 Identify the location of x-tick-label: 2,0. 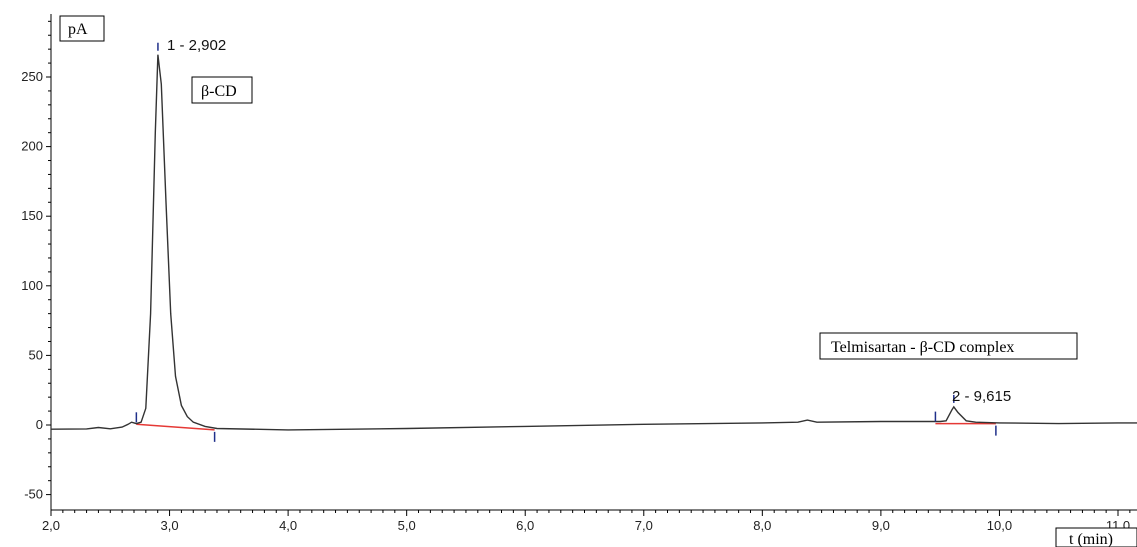
(51, 525).